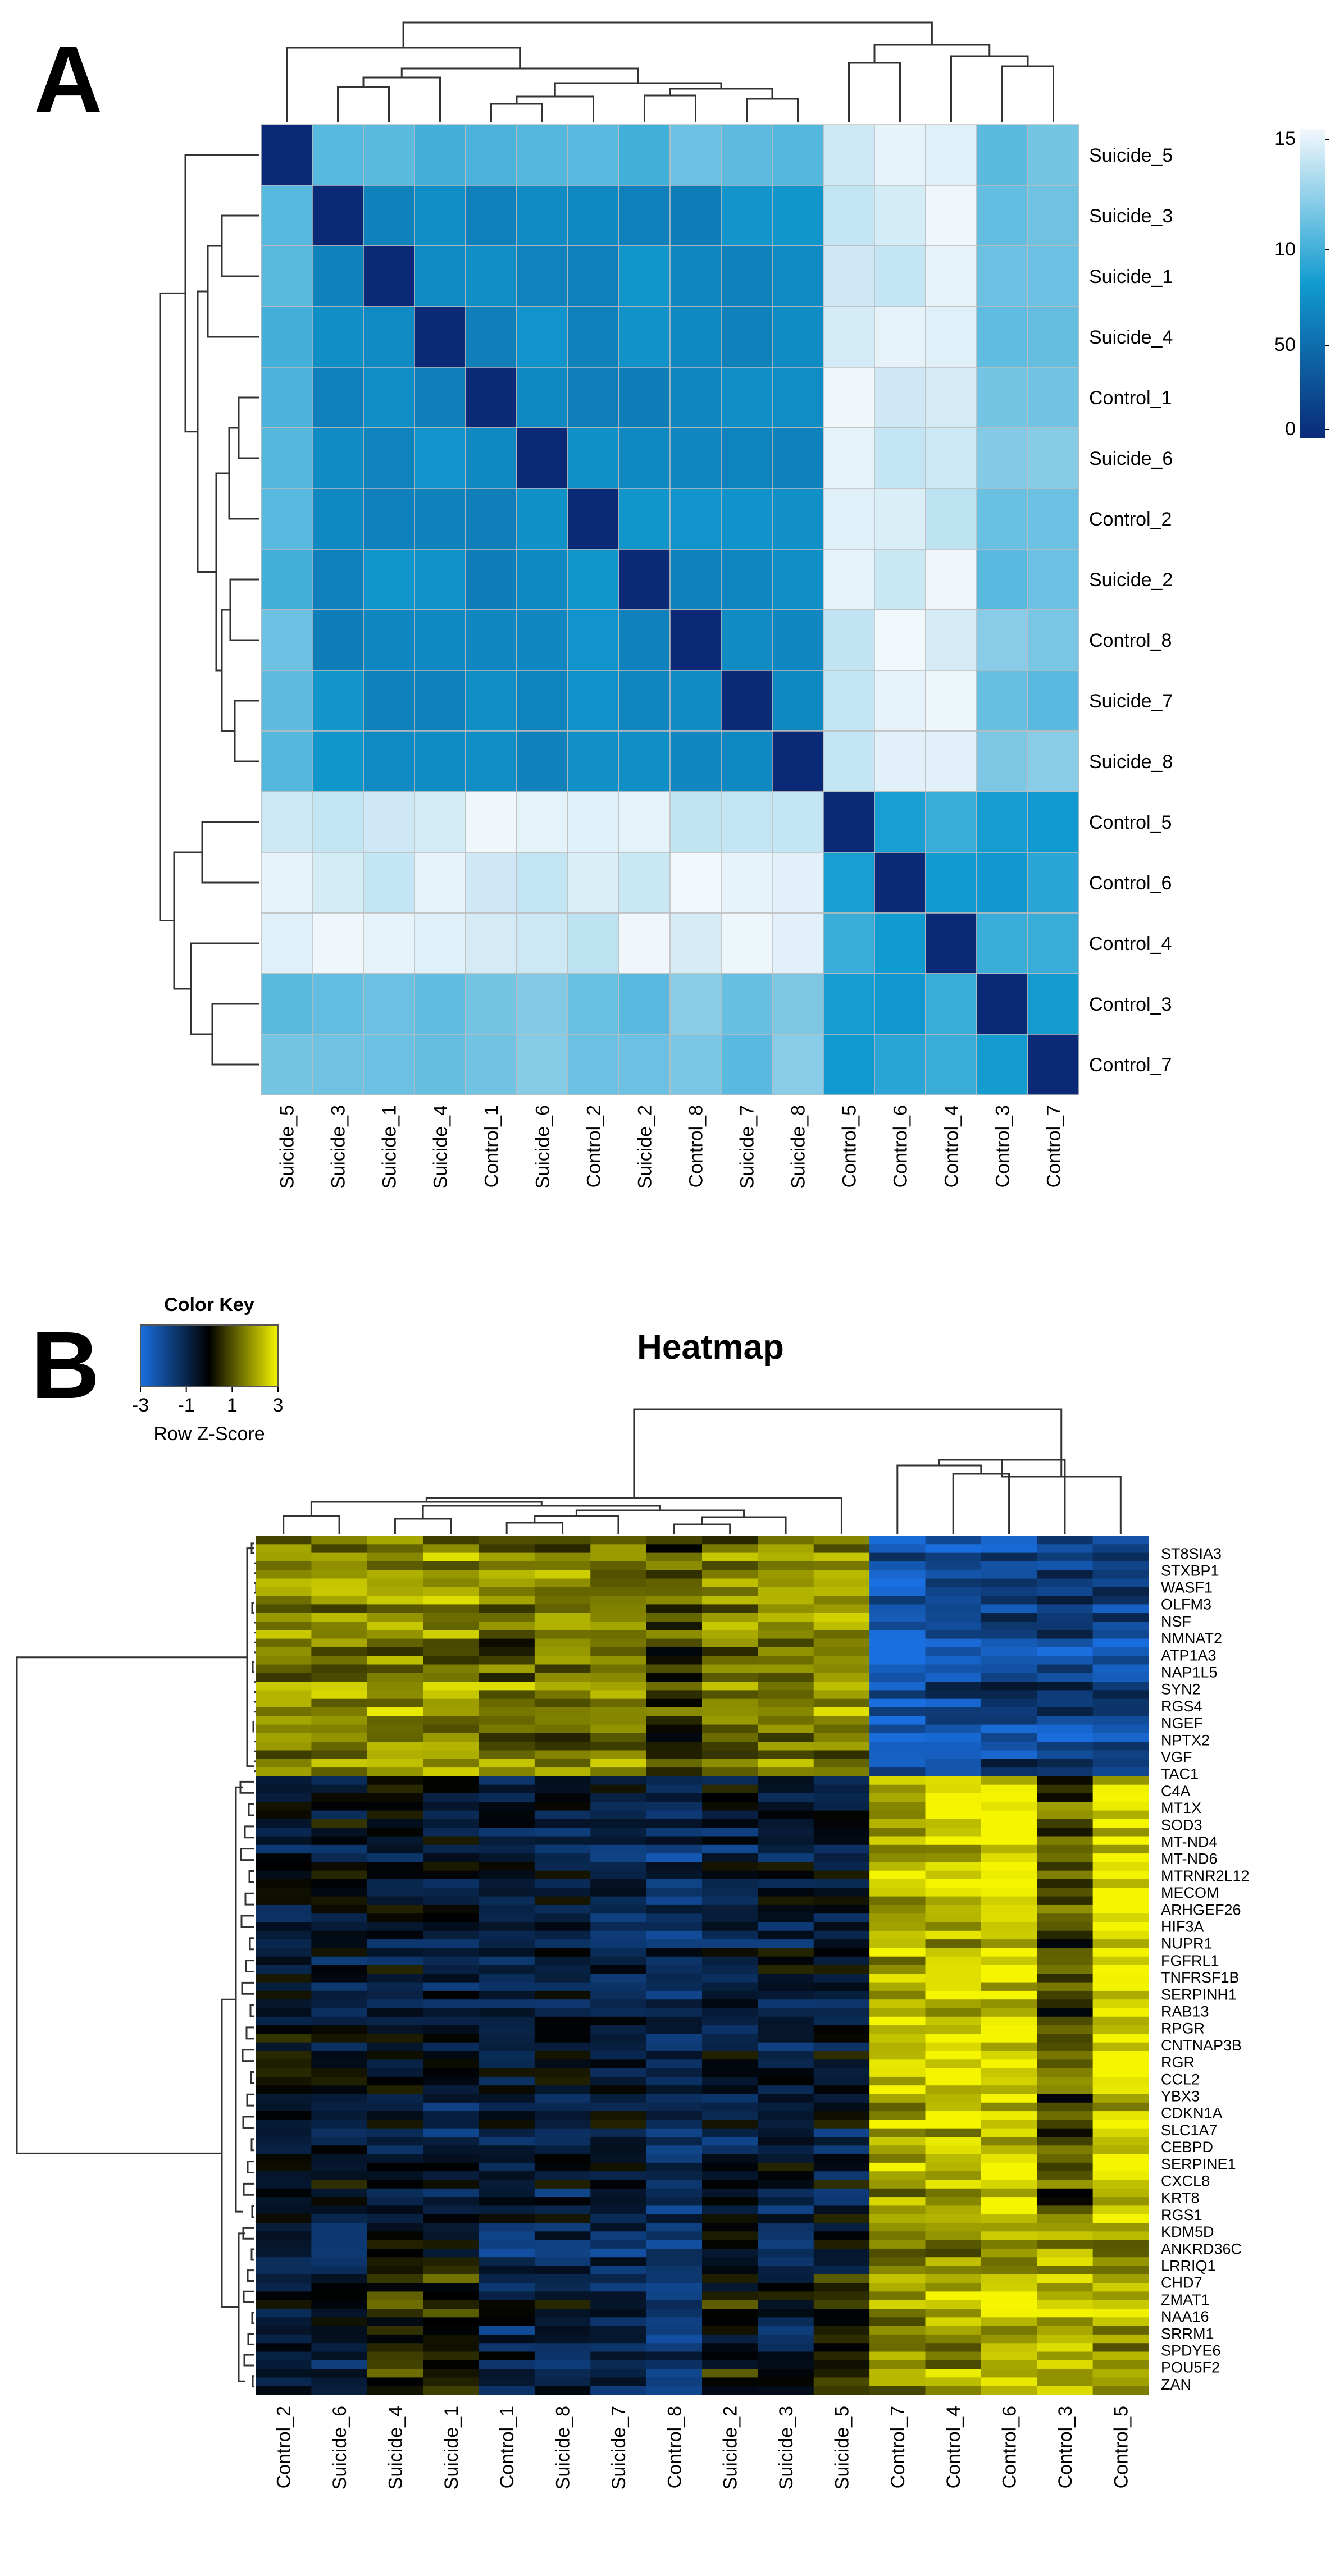  Describe the element at coordinates (1182, 1927) in the screenshot. I see `gene-label: HIF3A` at that location.